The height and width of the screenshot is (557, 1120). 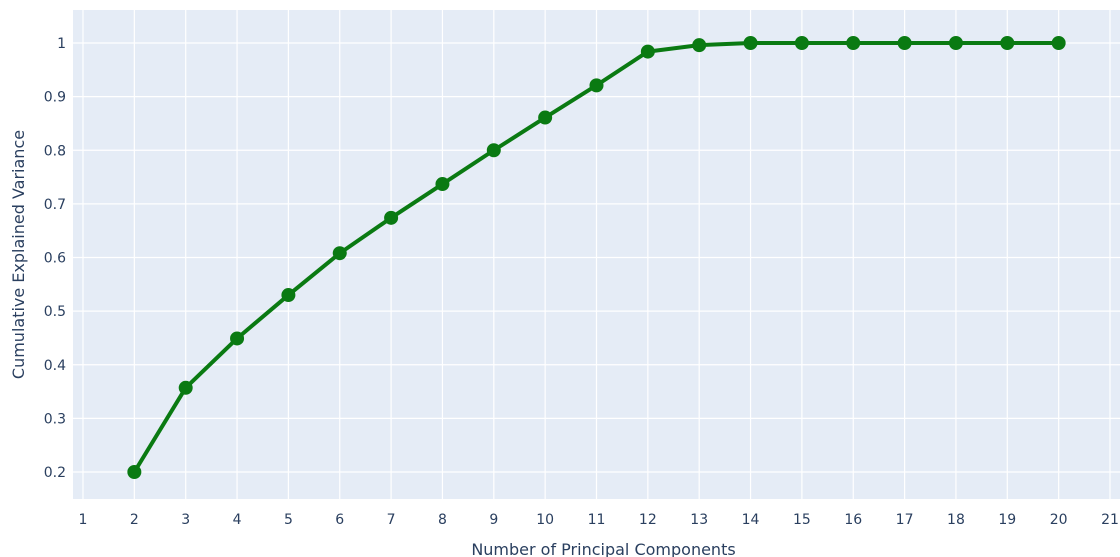 I want to click on x-tick-label: 16, so click(x=853, y=520).